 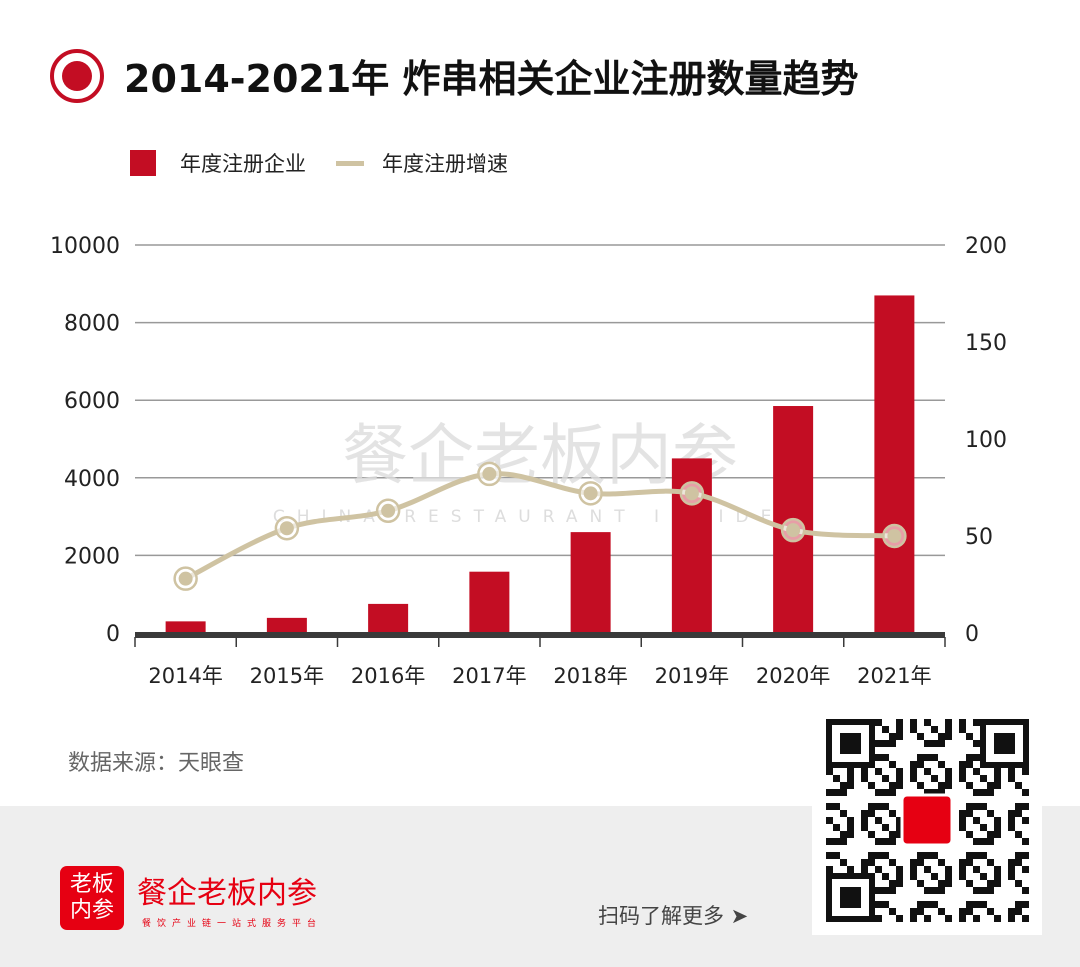 I want to click on y-left-tick-label: 10000, so click(x=85, y=246).